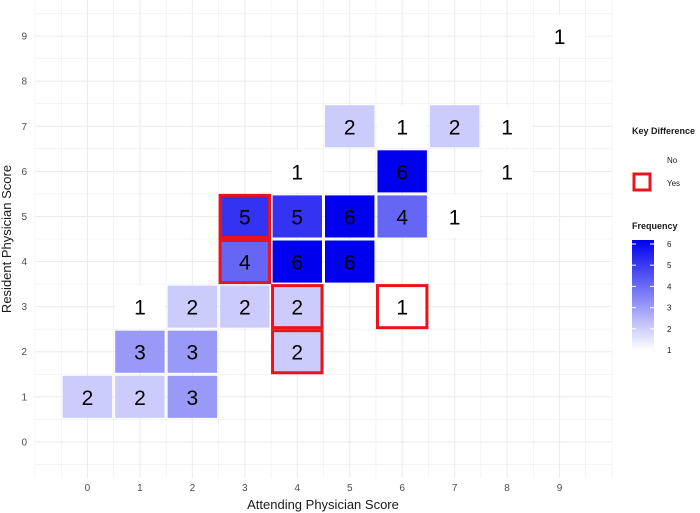 The image size is (700, 513). Describe the element at coordinates (402, 488) in the screenshot. I see `x-tick-label: 6` at that location.